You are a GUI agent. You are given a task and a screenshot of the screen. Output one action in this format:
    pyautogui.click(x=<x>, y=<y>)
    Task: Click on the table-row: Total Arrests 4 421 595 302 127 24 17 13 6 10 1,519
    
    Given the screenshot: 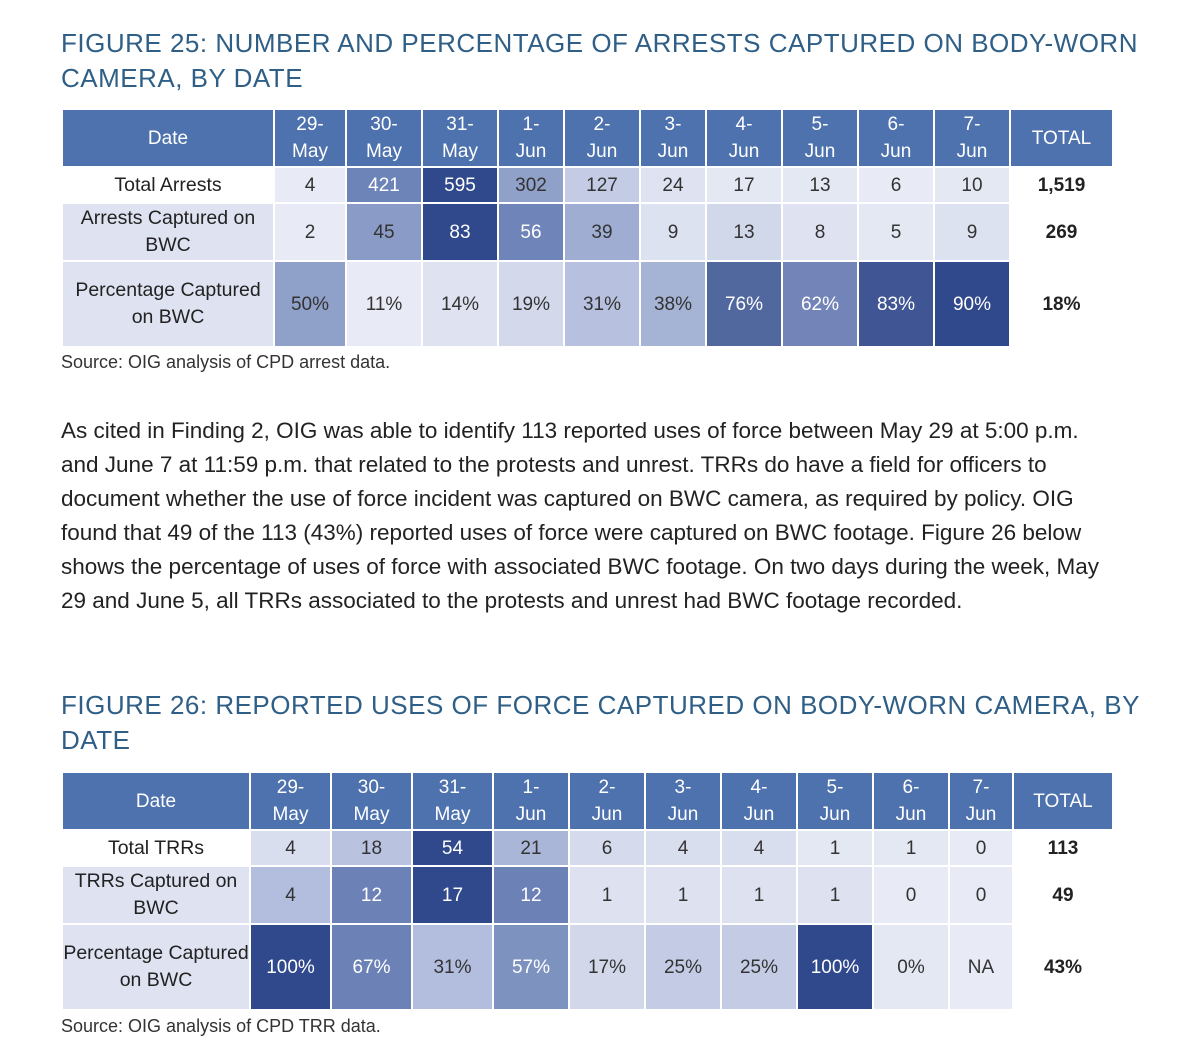 What is the action you would take?
    pyautogui.click(x=587, y=185)
    